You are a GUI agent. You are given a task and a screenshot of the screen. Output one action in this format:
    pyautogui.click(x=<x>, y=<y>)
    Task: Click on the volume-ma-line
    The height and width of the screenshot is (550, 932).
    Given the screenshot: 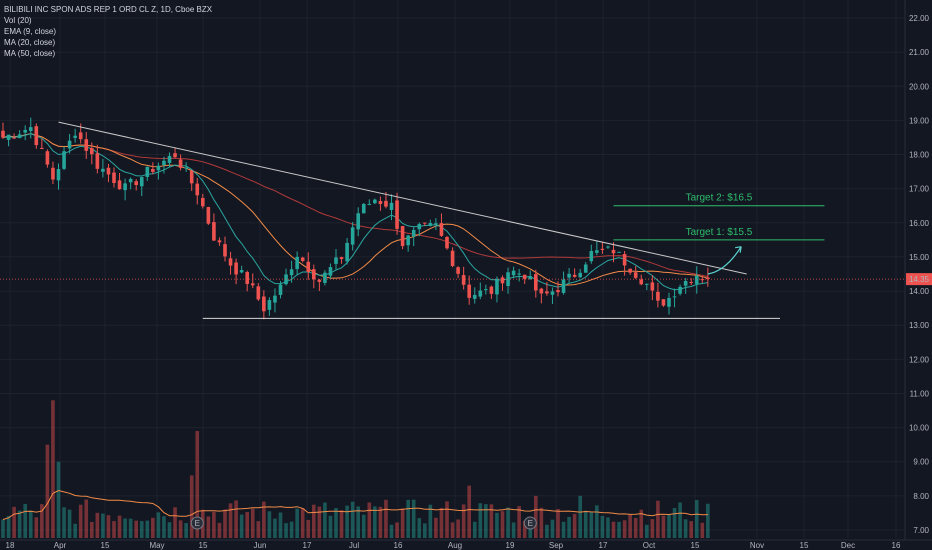 What is the action you would take?
    pyautogui.click(x=355, y=504)
    